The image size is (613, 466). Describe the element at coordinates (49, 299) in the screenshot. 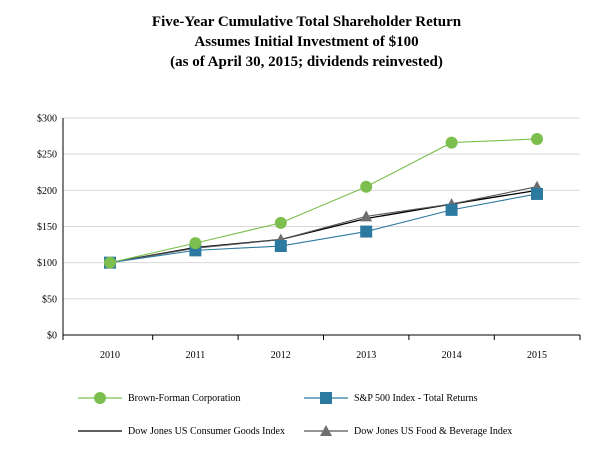

I see `y-tick-label: $50` at that location.